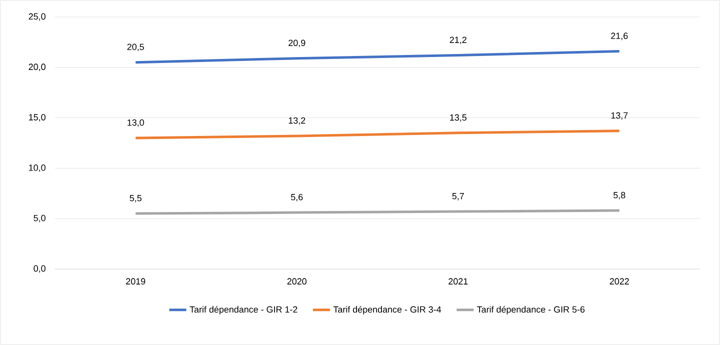  I want to click on x-tick-label: 2019, so click(136, 281).